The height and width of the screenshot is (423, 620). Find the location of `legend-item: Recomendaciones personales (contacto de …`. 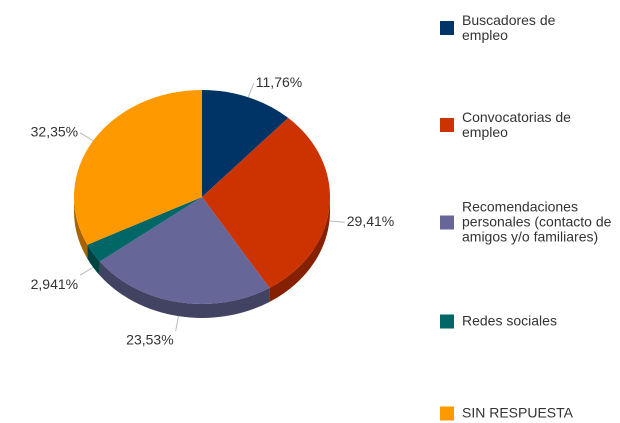

legend-item: Recomendaciones personales (contacto de … is located at coordinates (527, 221).